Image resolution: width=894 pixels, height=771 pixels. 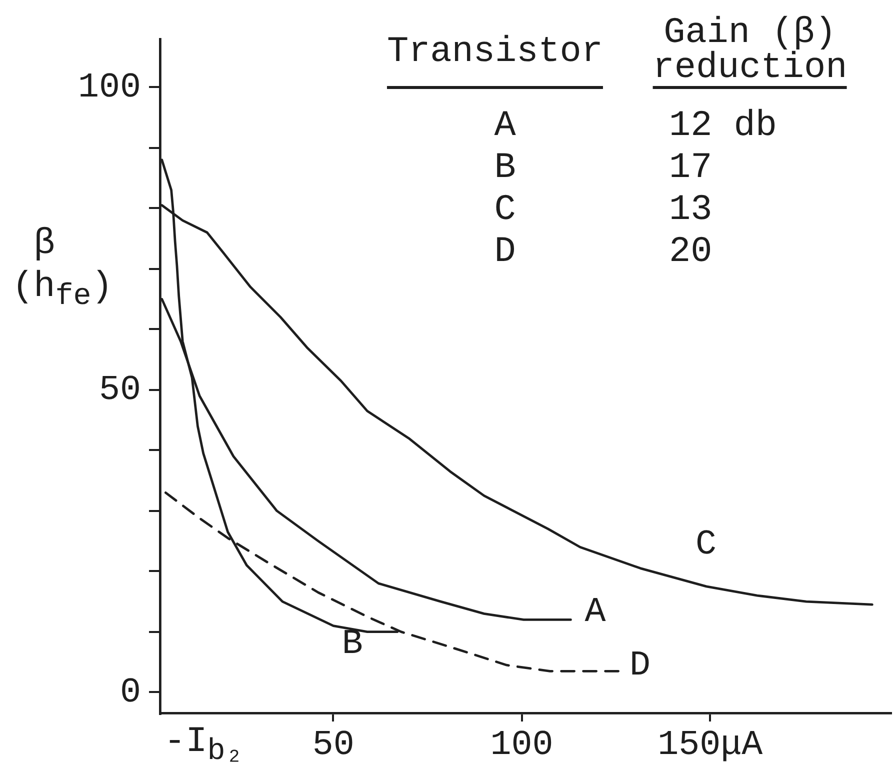 What do you see at coordinates (63, 269) in the screenshot?
I see `y-axis-title: β (h$_{fe}$)` at bounding box center [63, 269].